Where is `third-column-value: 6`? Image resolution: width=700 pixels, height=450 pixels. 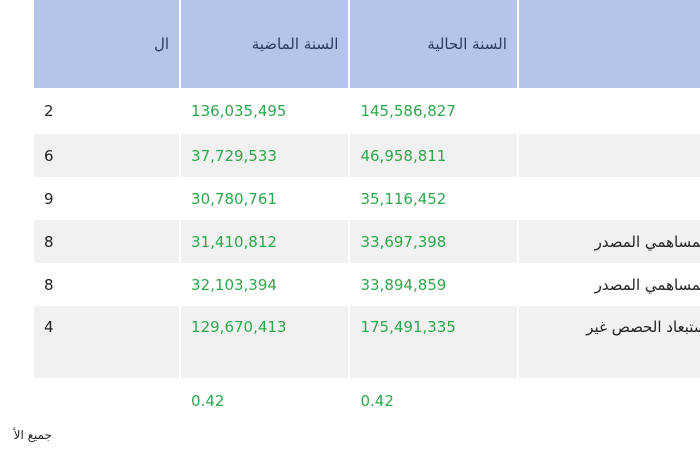 third-column-value: 6 is located at coordinates (106, 155).